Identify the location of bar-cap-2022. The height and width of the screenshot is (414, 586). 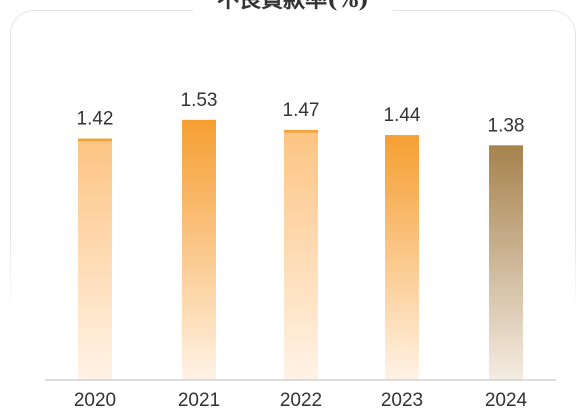
(301, 131).